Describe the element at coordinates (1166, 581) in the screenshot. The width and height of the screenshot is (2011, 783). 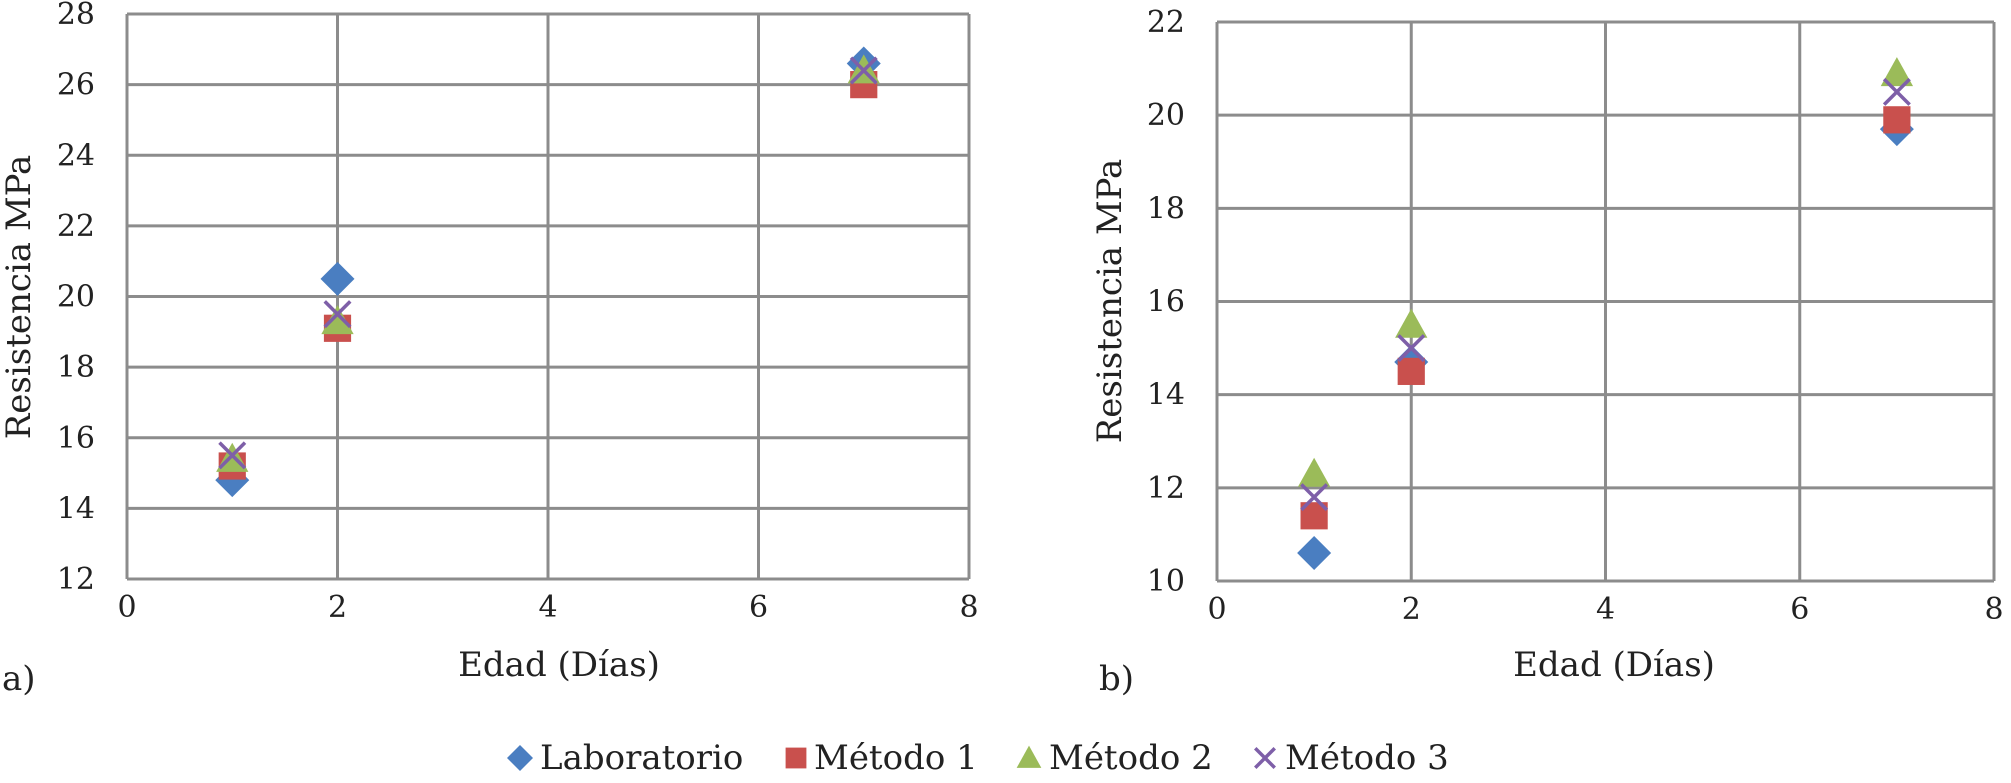
I see `chart-b-y-tick-label: 10` at that location.